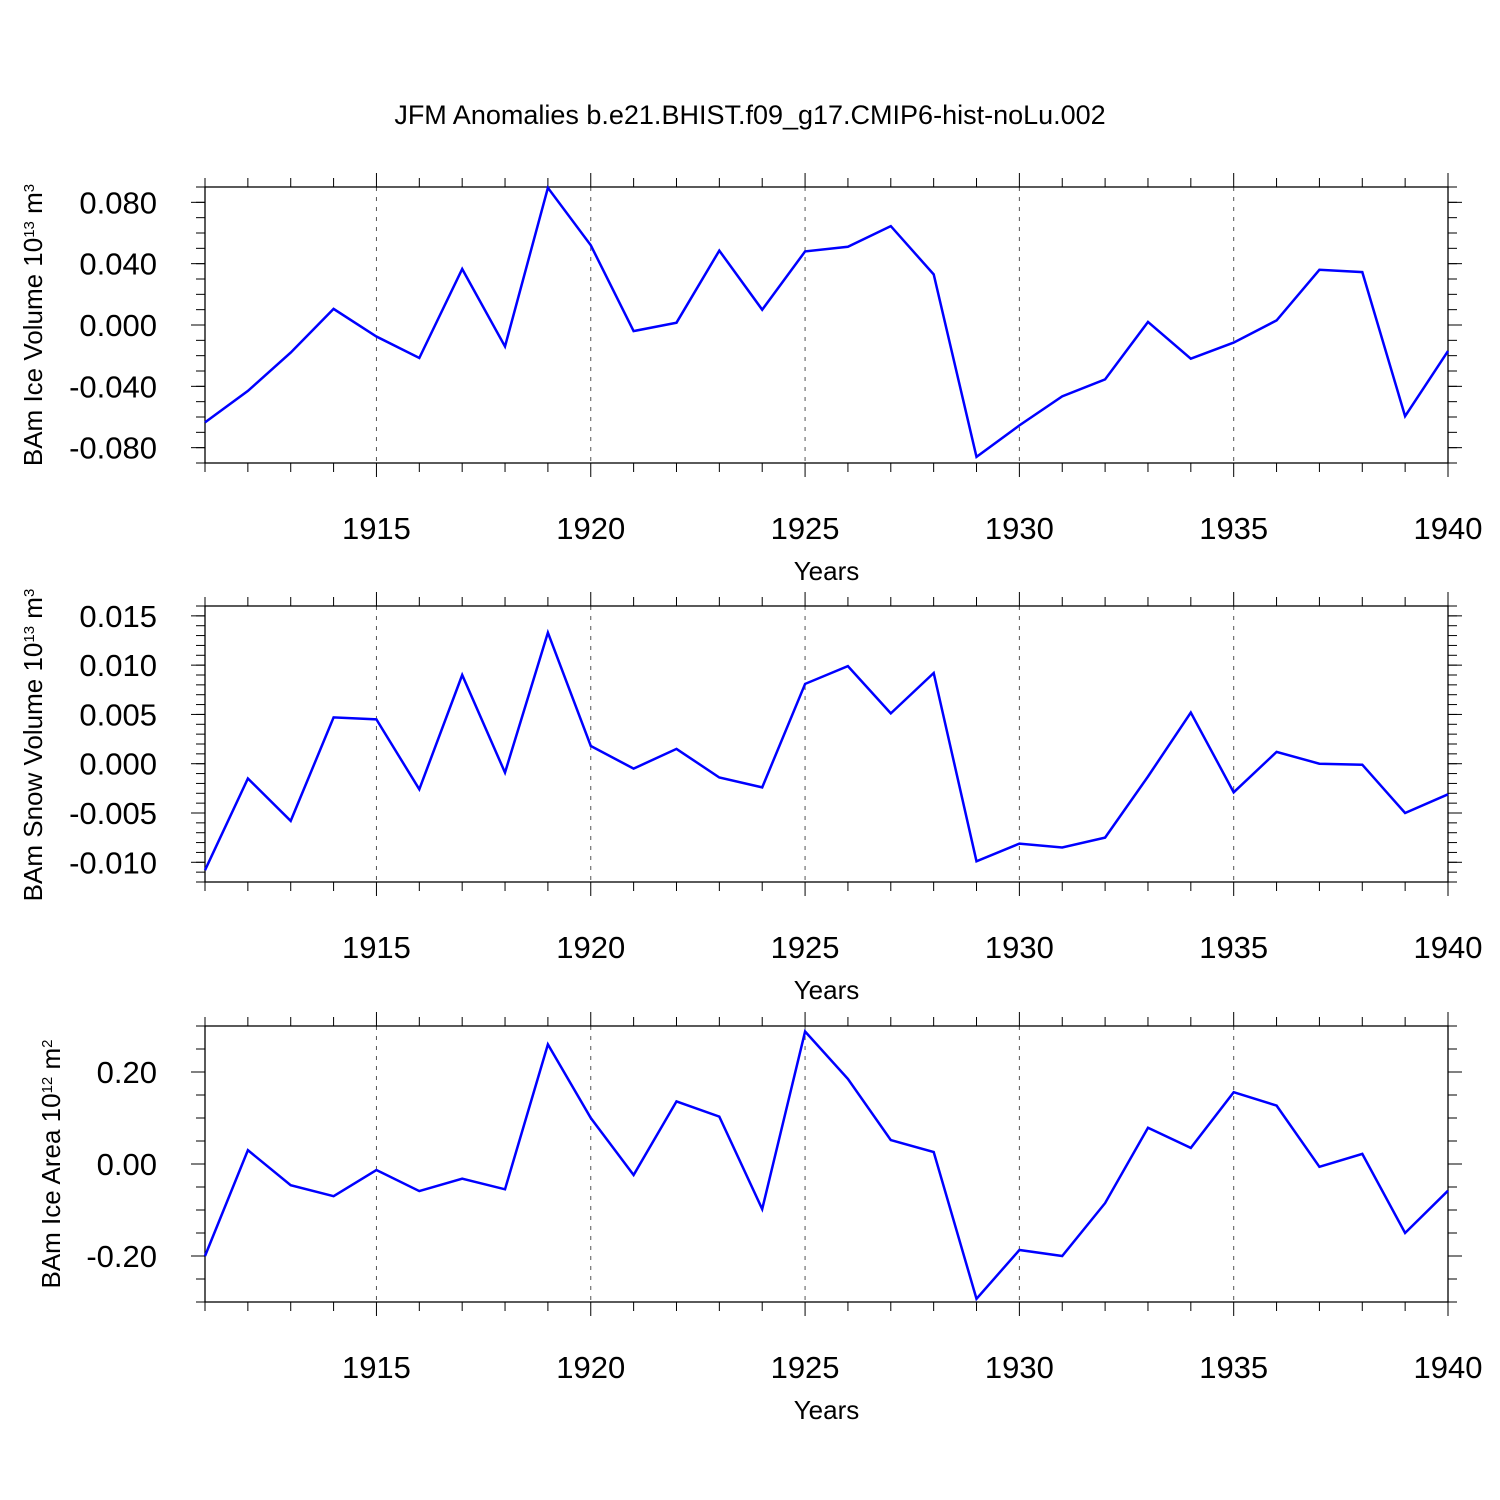  I want to click on y-tick-label: 0.00, so click(127, 1164).